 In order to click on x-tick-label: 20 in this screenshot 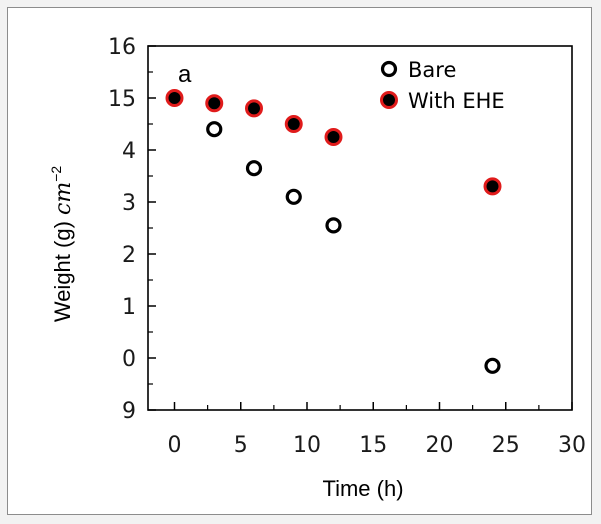, I will do `click(440, 445)`.